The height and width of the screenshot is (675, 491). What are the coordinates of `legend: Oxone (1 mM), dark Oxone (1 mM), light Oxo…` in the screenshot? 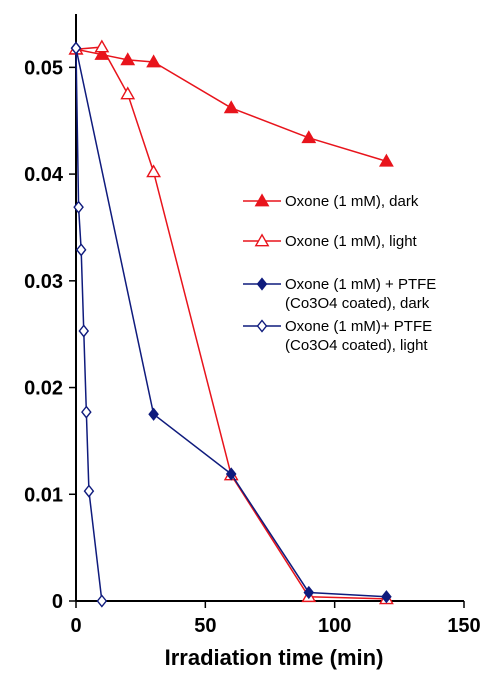 It's located at (339, 273).